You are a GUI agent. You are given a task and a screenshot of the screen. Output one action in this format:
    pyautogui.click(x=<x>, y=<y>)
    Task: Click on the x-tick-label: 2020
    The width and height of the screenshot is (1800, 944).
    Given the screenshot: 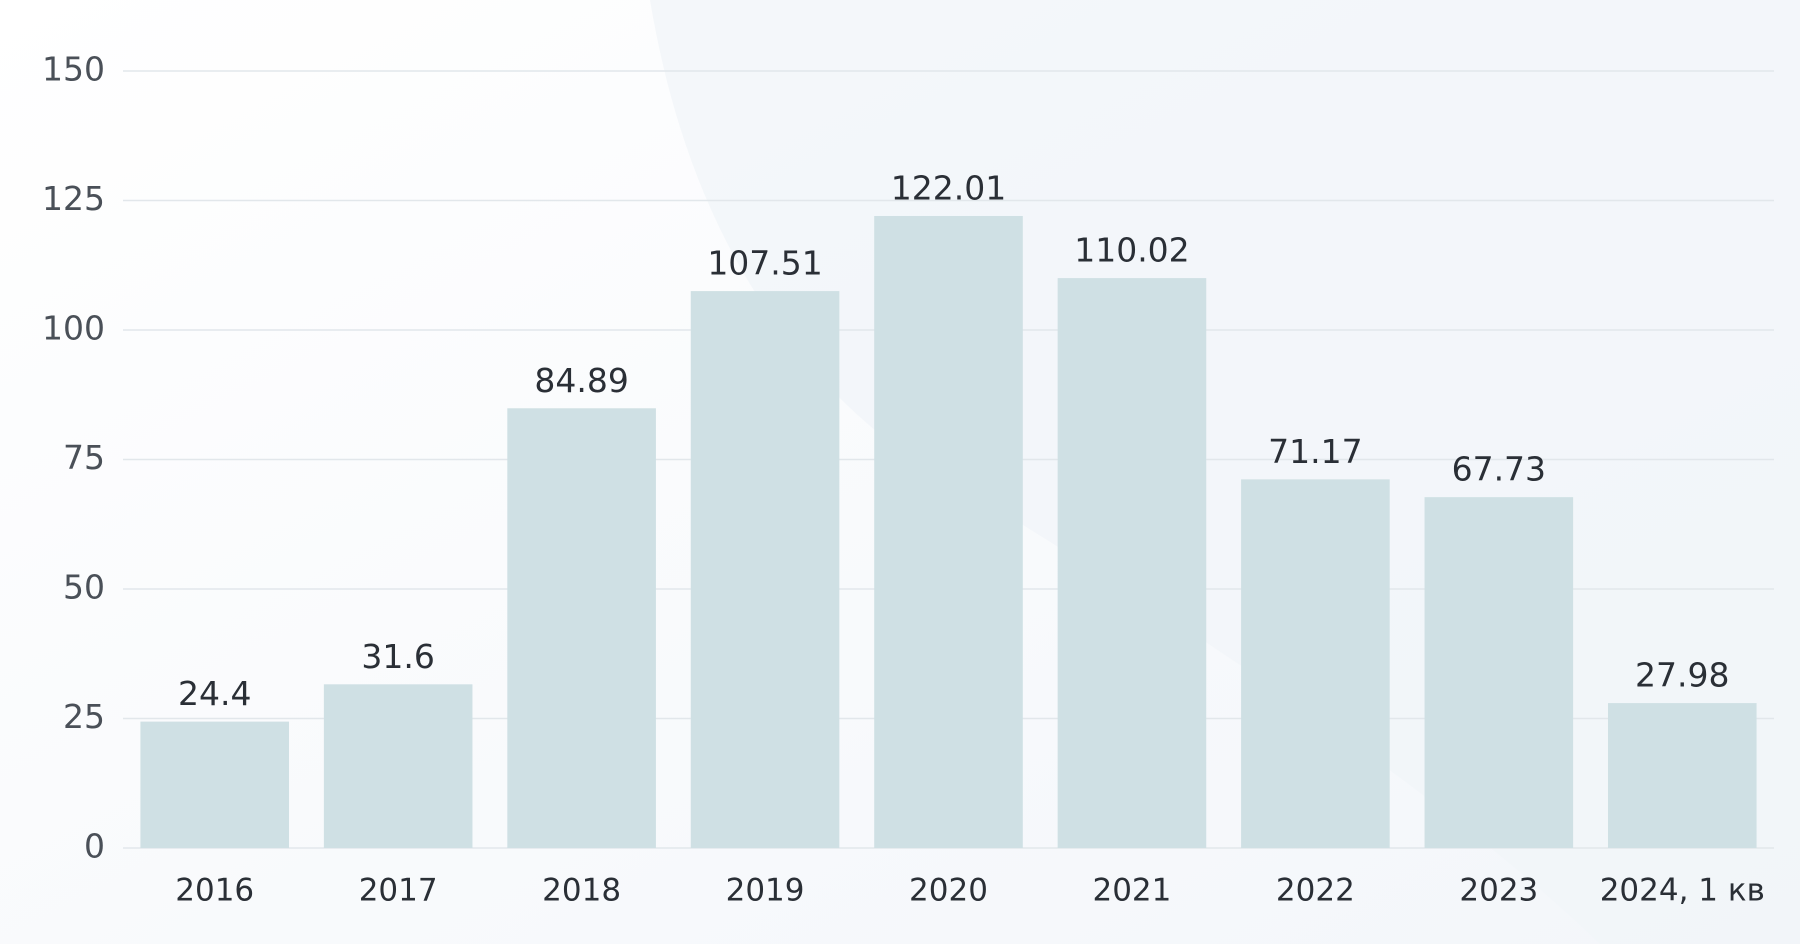 What is the action you would take?
    pyautogui.click(x=948, y=891)
    